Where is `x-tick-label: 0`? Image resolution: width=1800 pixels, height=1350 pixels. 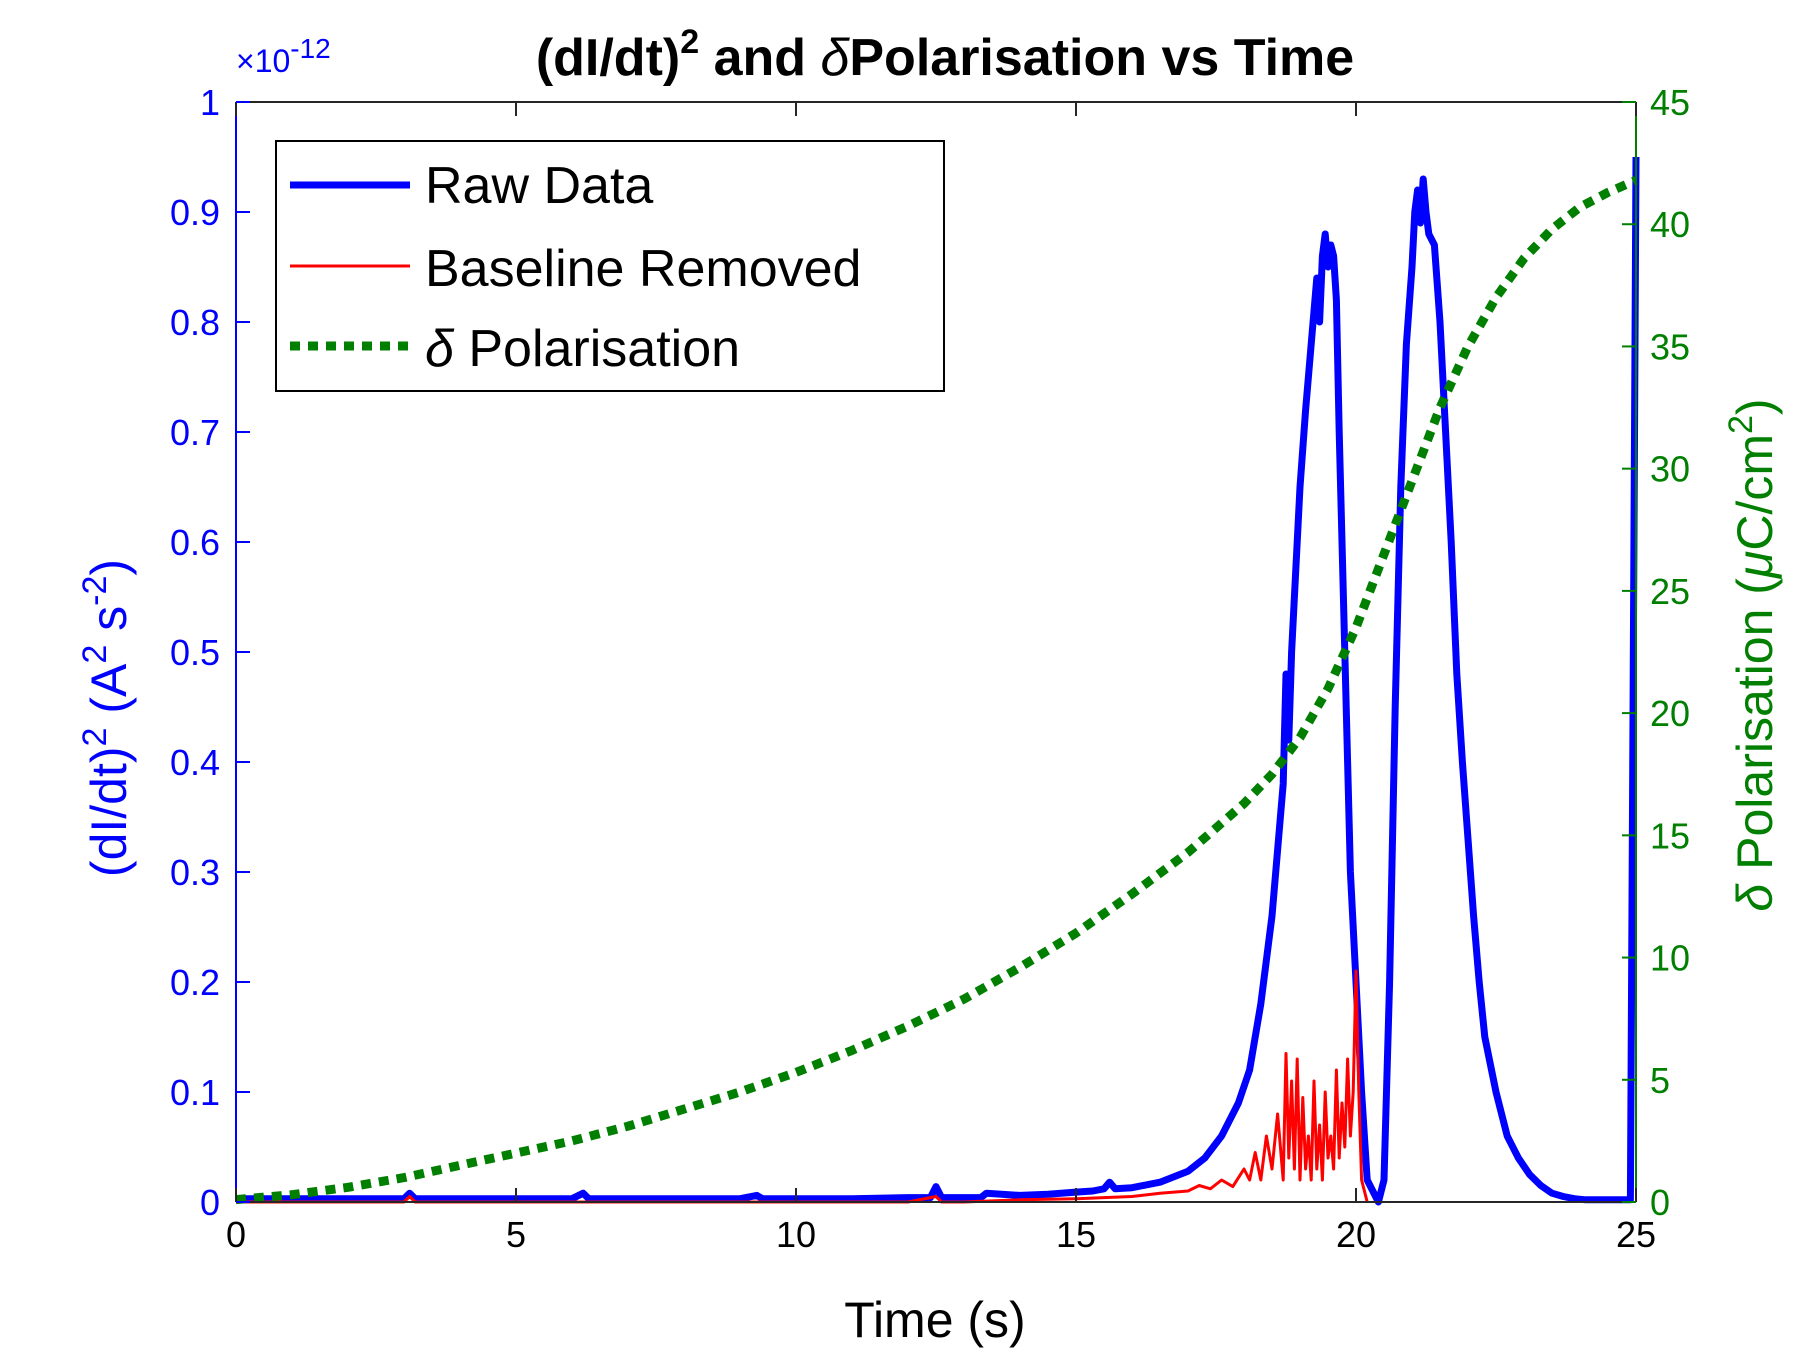
x-tick-label: 0 is located at coordinates (236, 1234).